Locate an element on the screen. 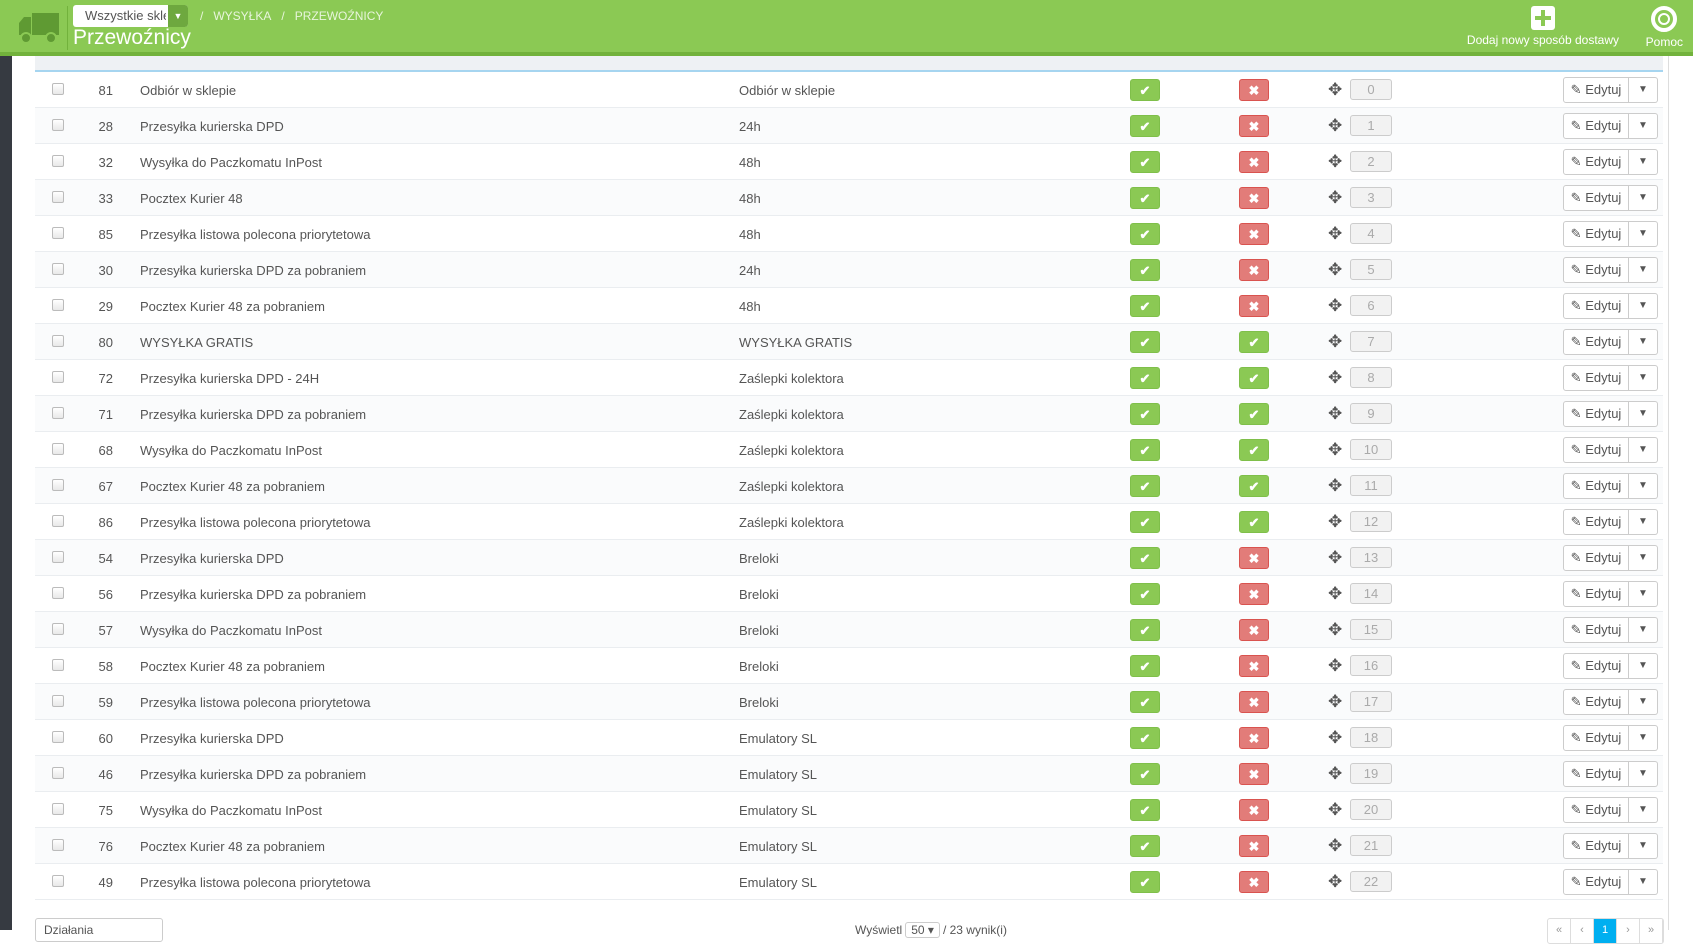 This screenshot has height=944, width=1693. shop-select: Wszystkie sklepy▼ is located at coordinates (130, 16).